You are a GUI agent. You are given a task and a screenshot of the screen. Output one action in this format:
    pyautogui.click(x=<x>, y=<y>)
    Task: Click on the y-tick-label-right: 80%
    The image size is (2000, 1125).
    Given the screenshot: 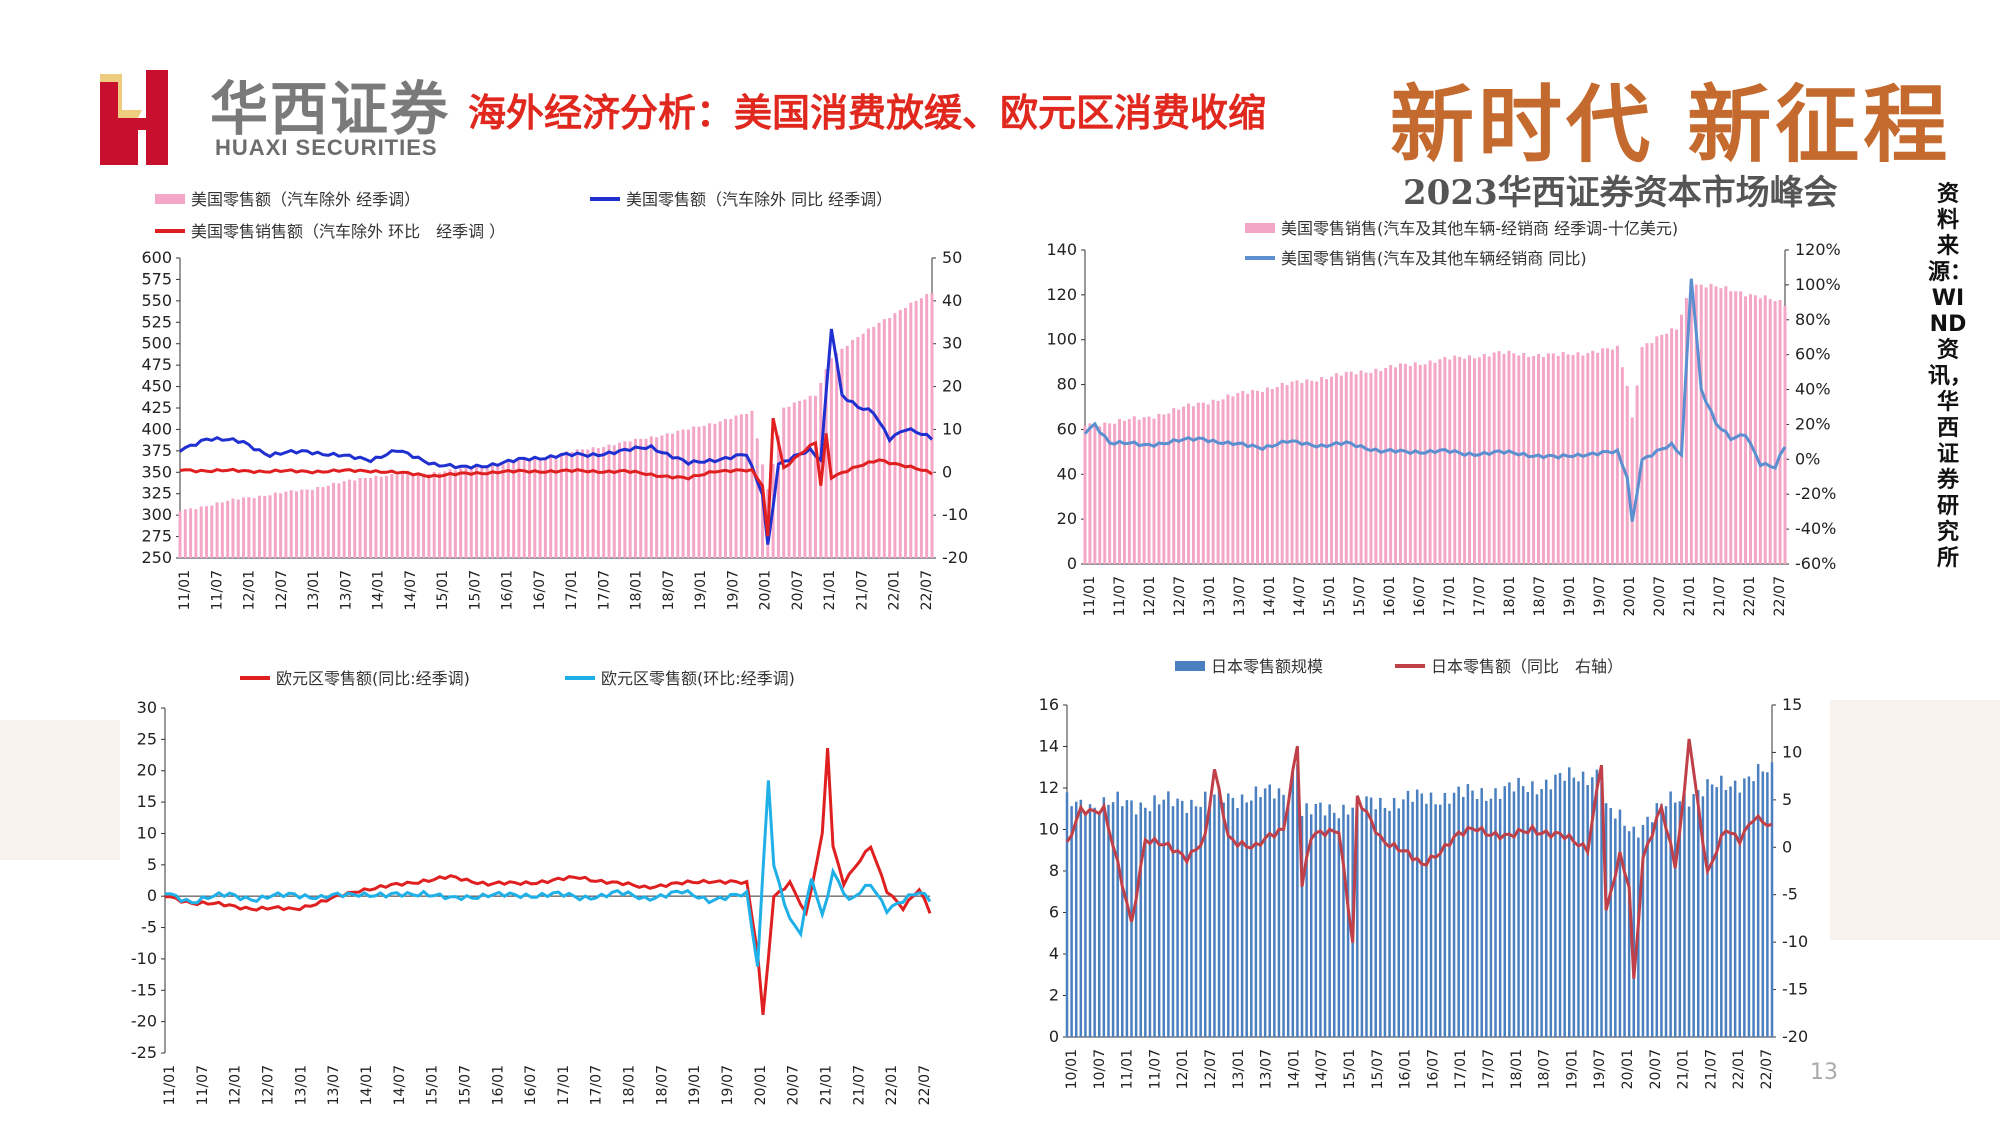 What is the action you would take?
    pyautogui.click(x=1813, y=319)
    